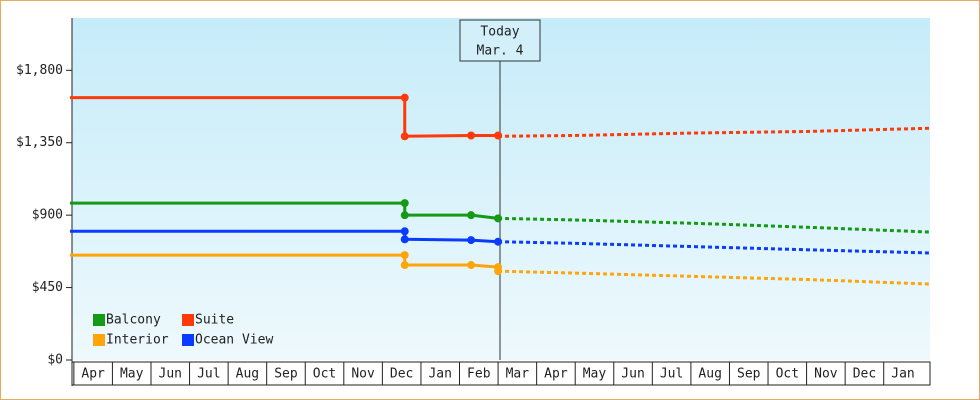  Describe the element at coordinates (47, 215) in the screenshot. I see `y-tick-label: $900` at that location.